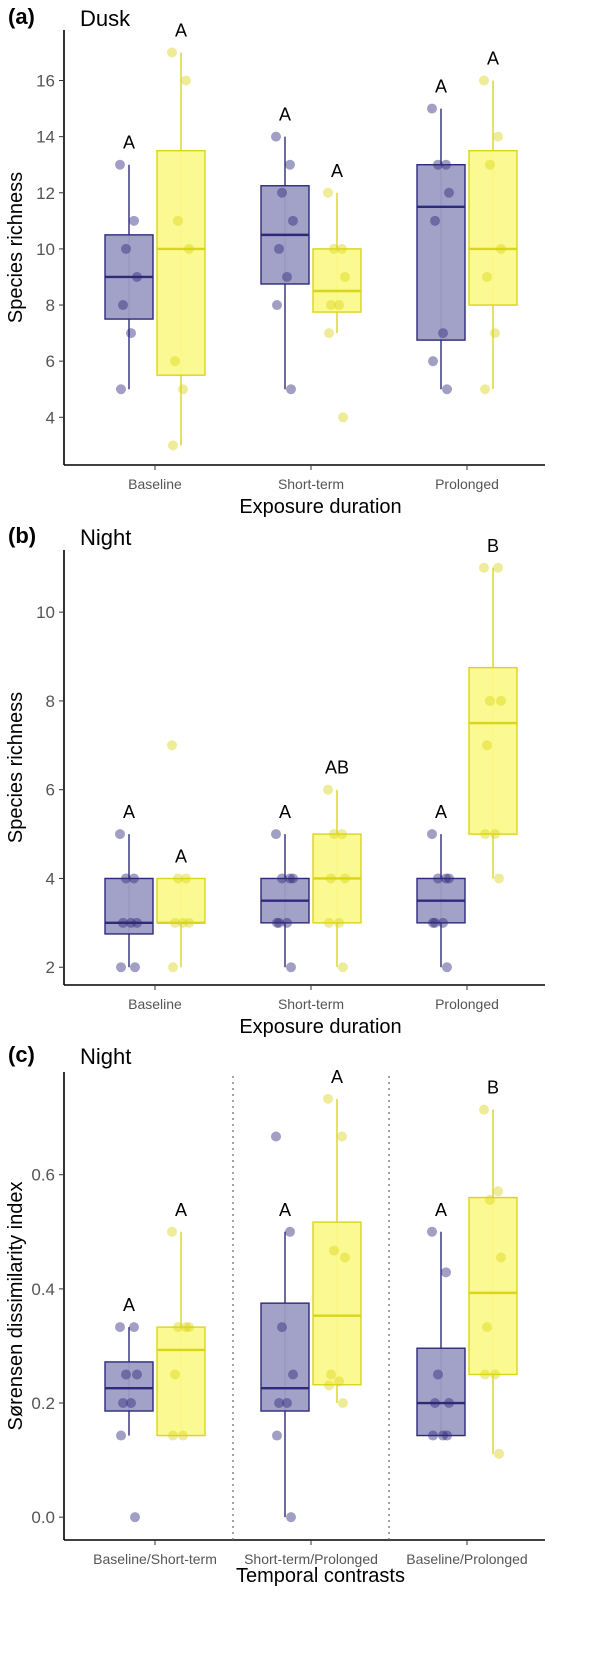 The image size is (597, 1656). I want to click on y-tick-label: 10, so click(45, 612).